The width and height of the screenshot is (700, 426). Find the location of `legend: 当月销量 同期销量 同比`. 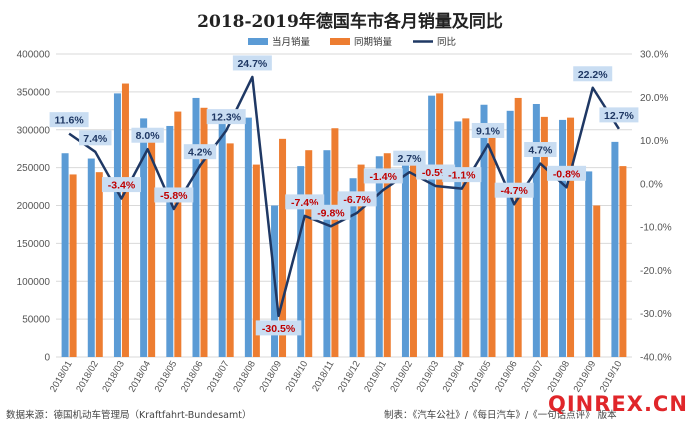

legend: 当月销量 同期销量 同比 is located at coordinates (352, 42).